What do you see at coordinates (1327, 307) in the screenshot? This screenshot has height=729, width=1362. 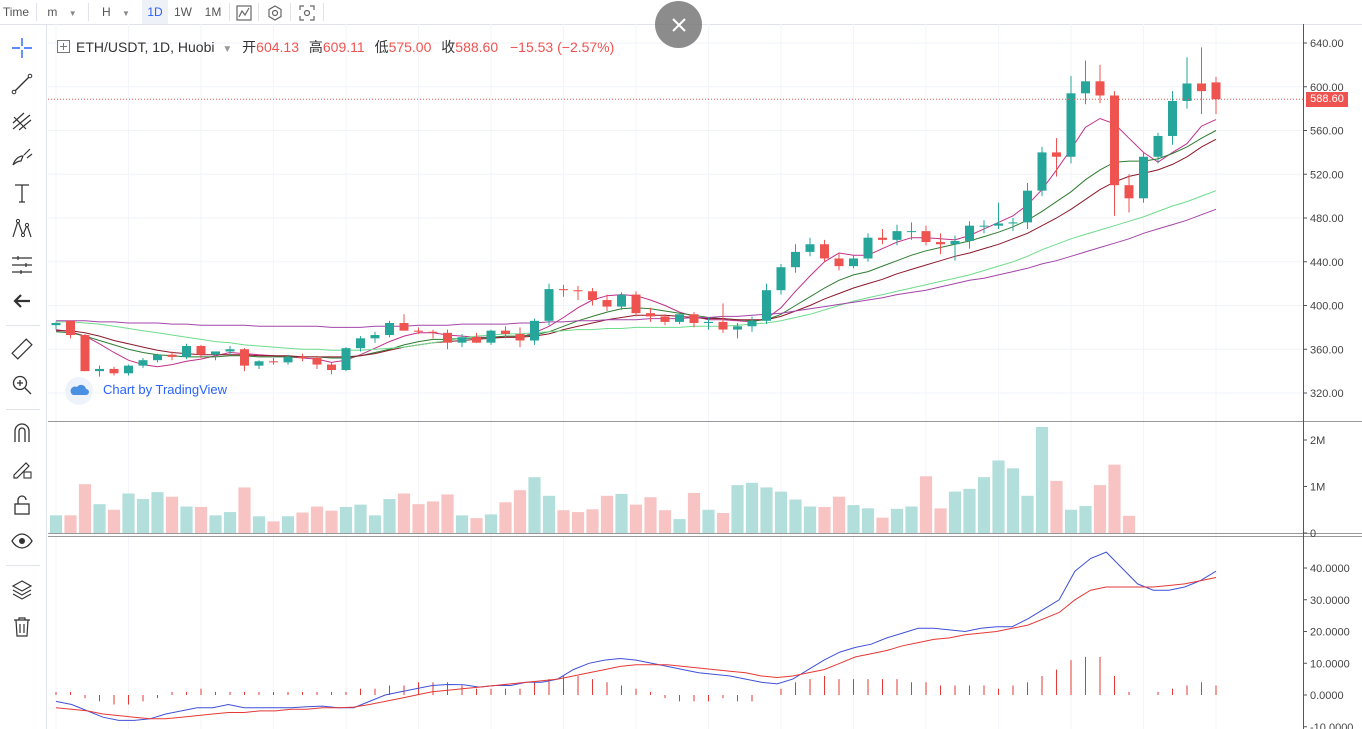 I see `price-tick-label: 400.00` at bounding box center [1327, 307].